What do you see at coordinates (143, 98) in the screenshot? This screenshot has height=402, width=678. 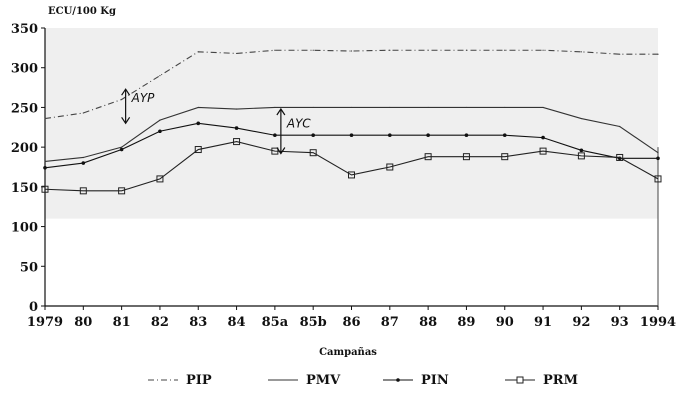 I see `annotation-label: AYP` at bounding box center [143, 98].